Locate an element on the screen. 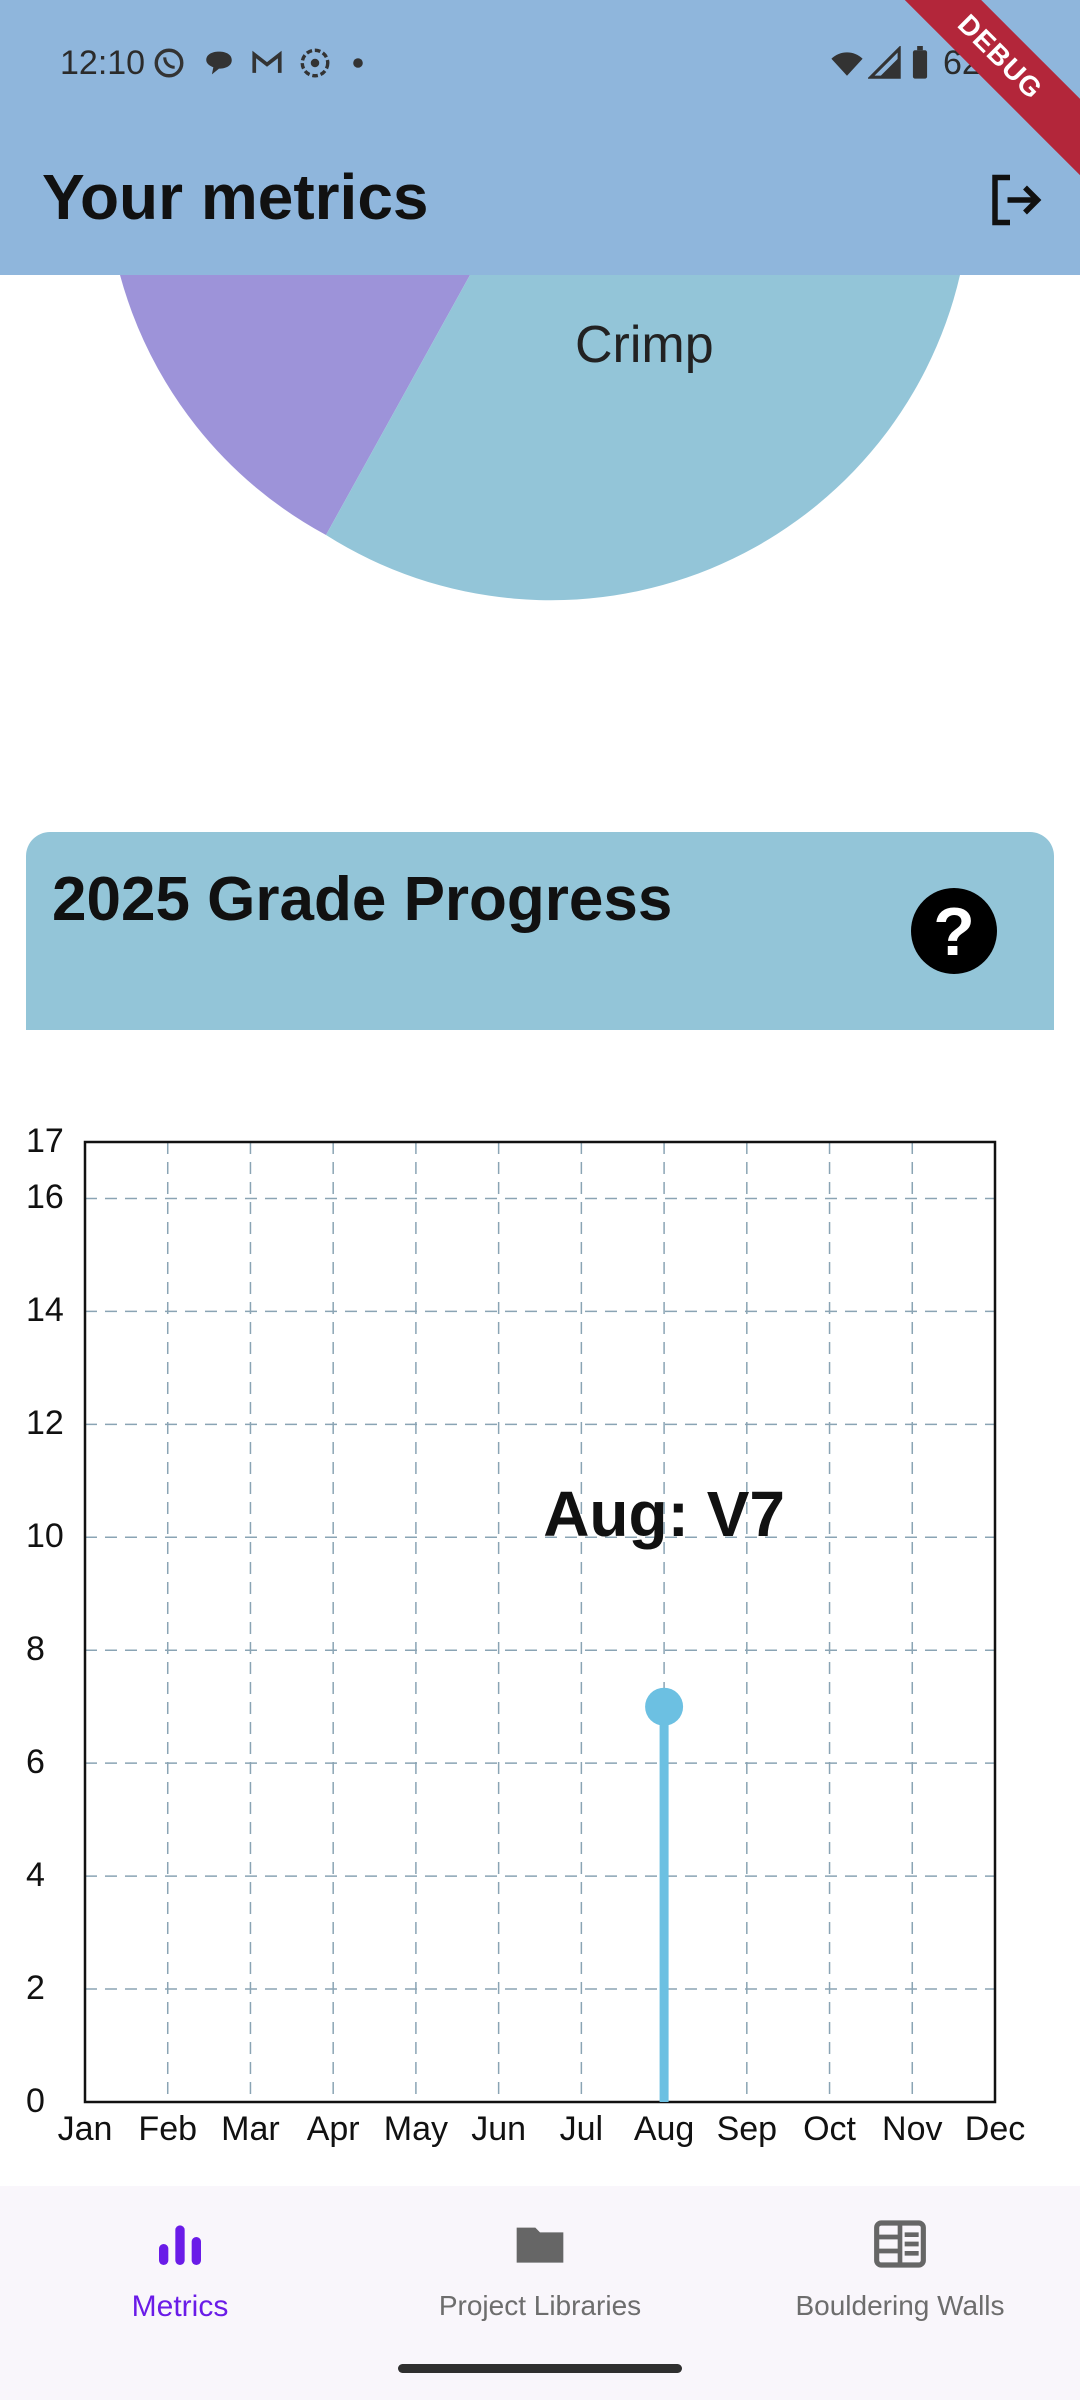 The width and height of the screenshot is (1080, 2400). y-tick-label: 17 is located at coordinates (45, 1141).